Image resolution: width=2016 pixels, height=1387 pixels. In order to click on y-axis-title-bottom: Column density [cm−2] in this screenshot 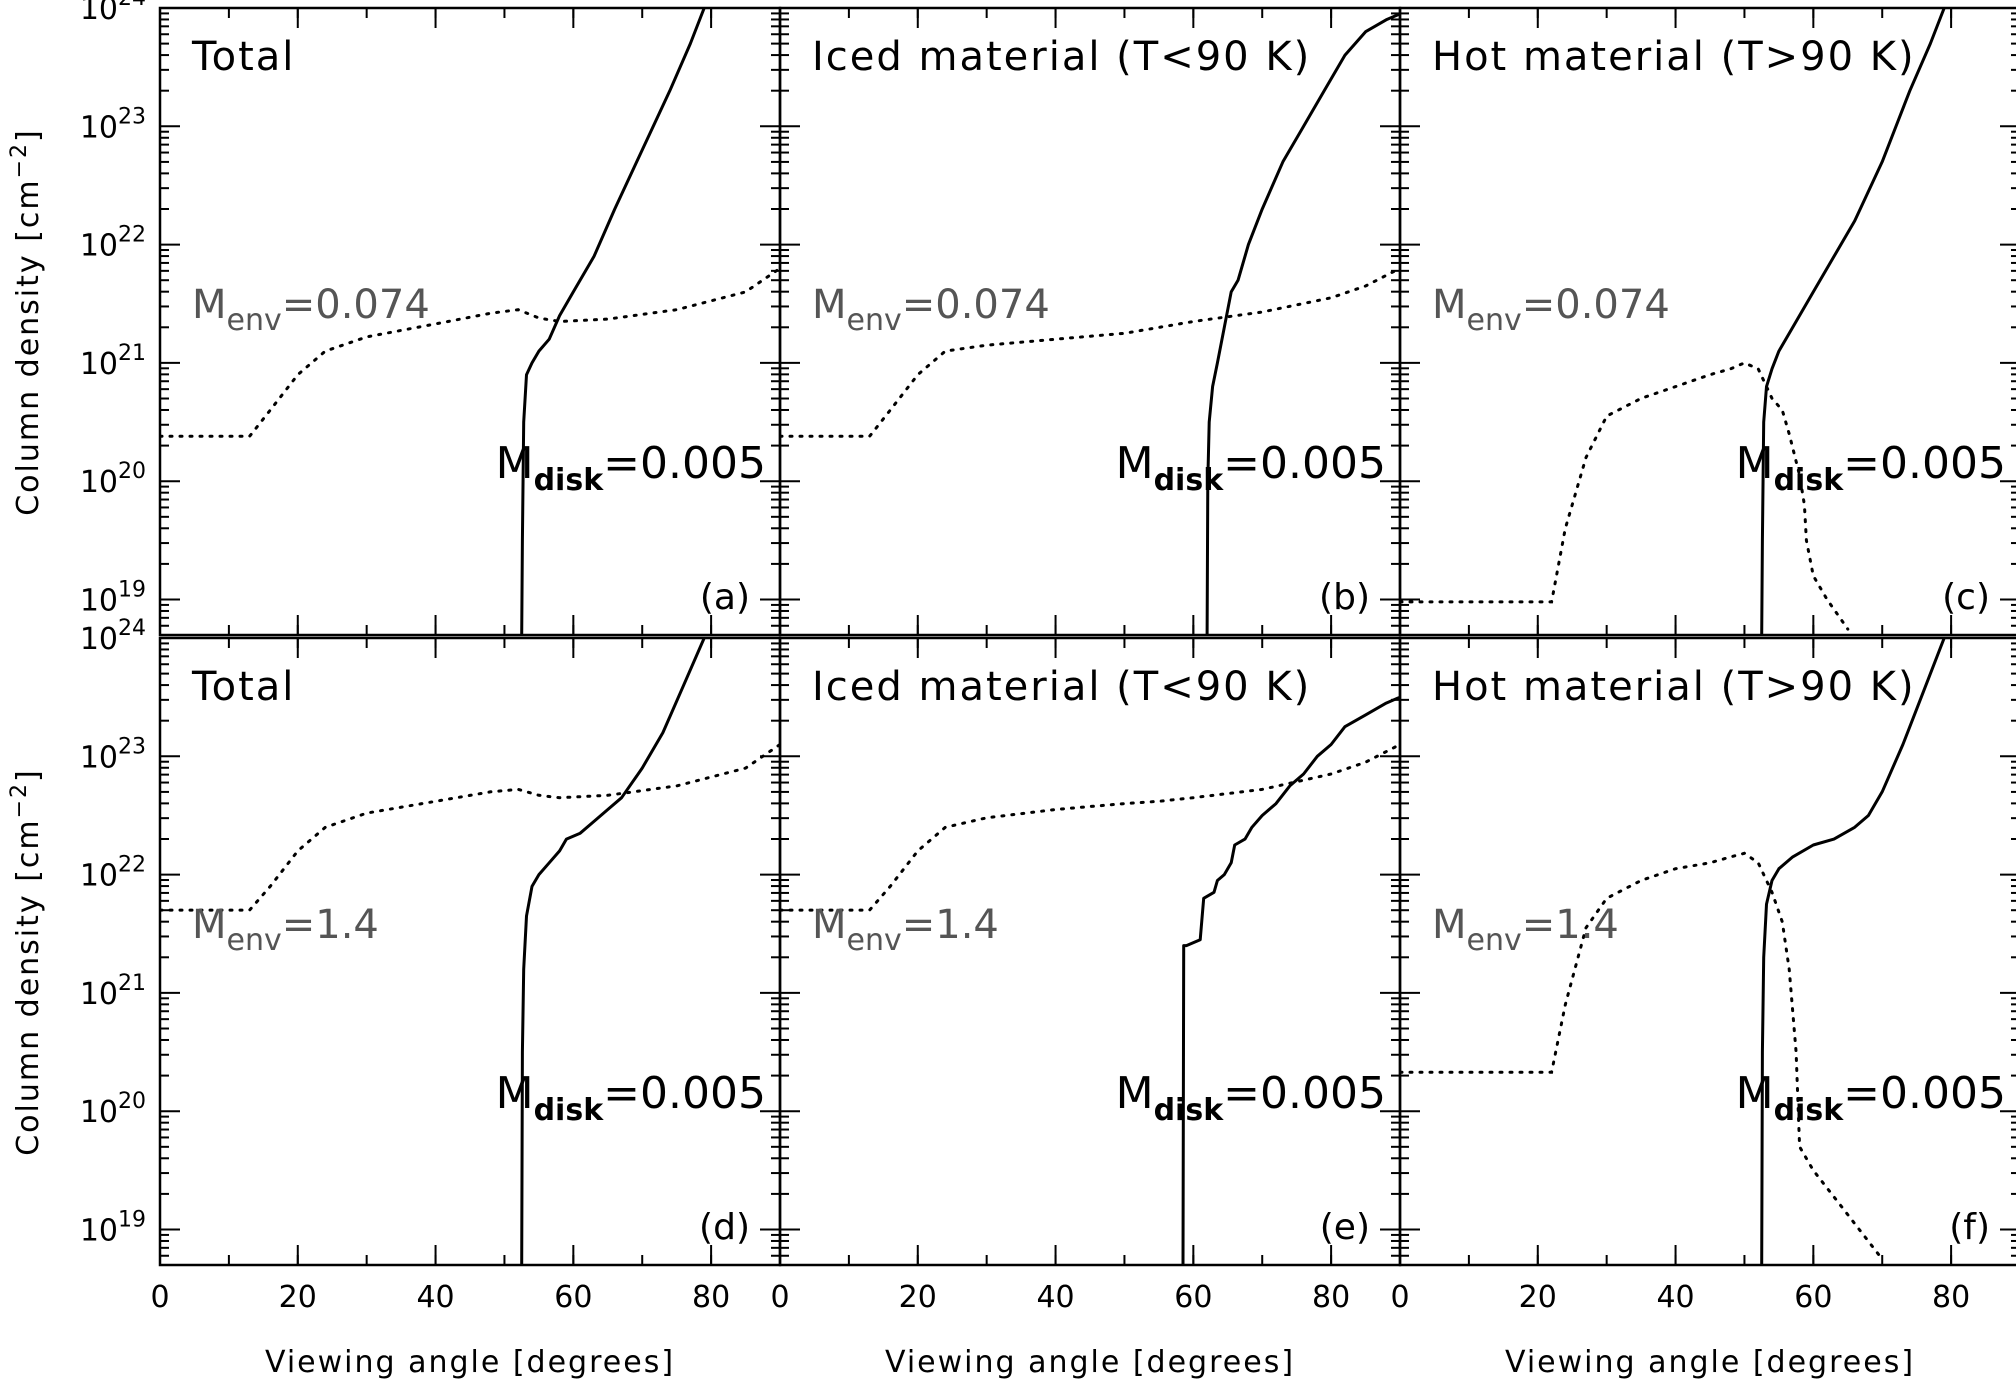, I will do `click(26, 962)`.